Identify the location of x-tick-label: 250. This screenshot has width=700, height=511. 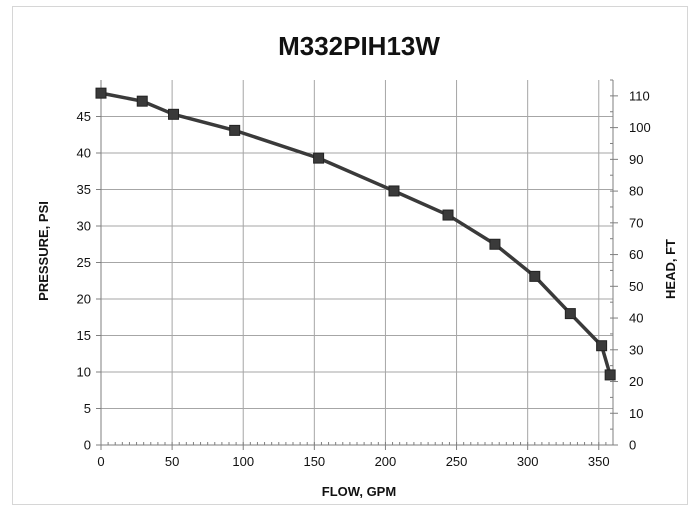
(457, 461).